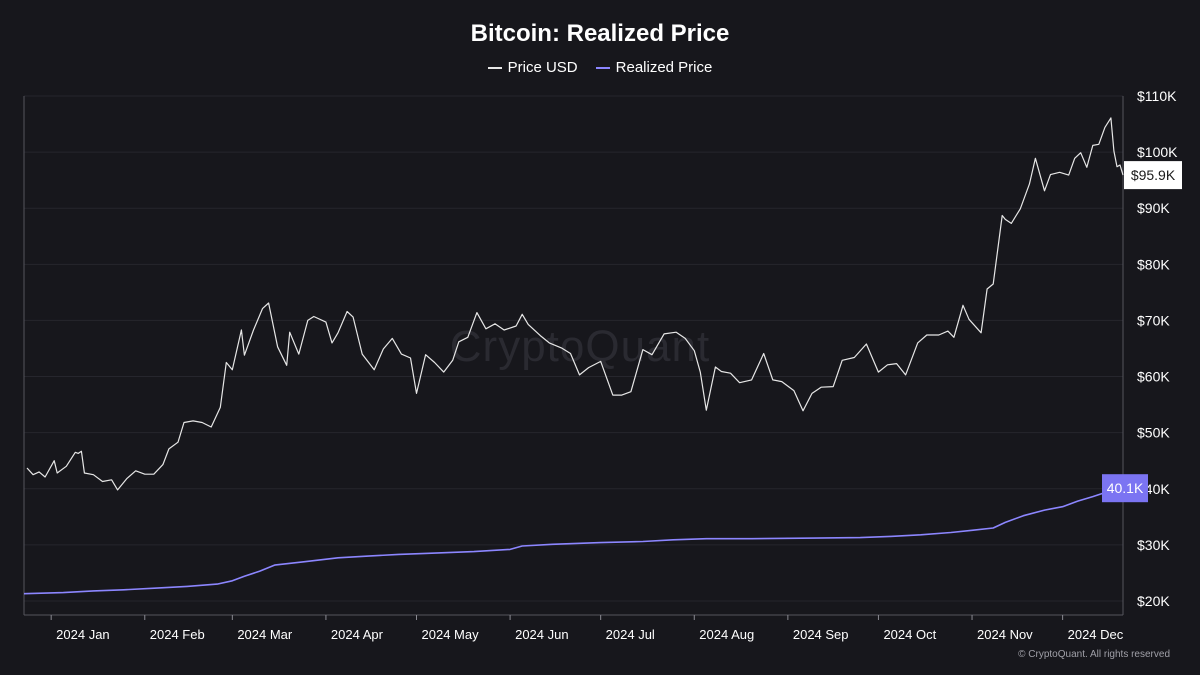 The image size is (1200, 675). I want to click on y-tick-label: $50K, so click(1153, 433).